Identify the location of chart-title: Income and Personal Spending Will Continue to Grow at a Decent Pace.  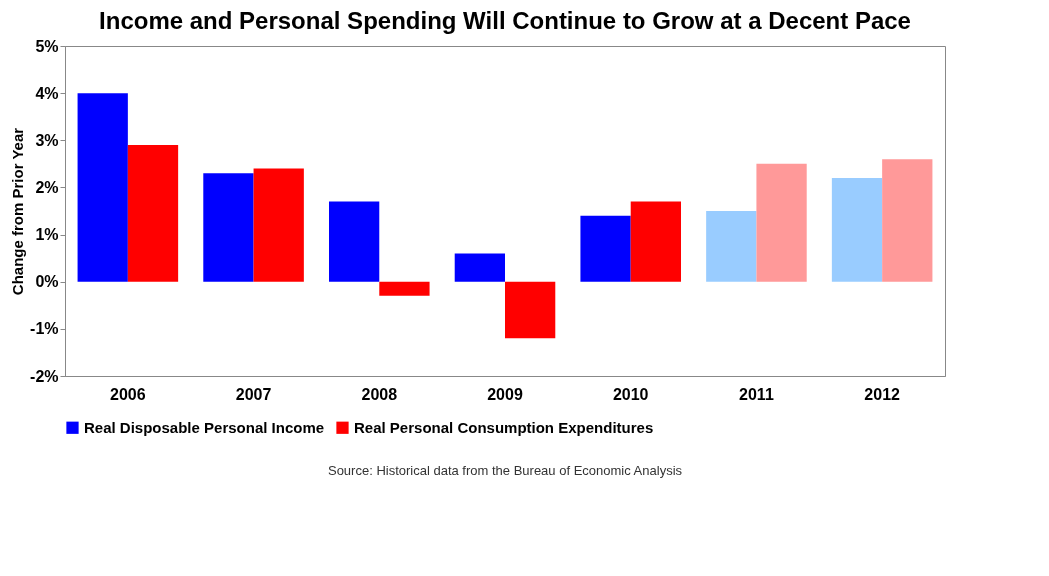
(505, 20).